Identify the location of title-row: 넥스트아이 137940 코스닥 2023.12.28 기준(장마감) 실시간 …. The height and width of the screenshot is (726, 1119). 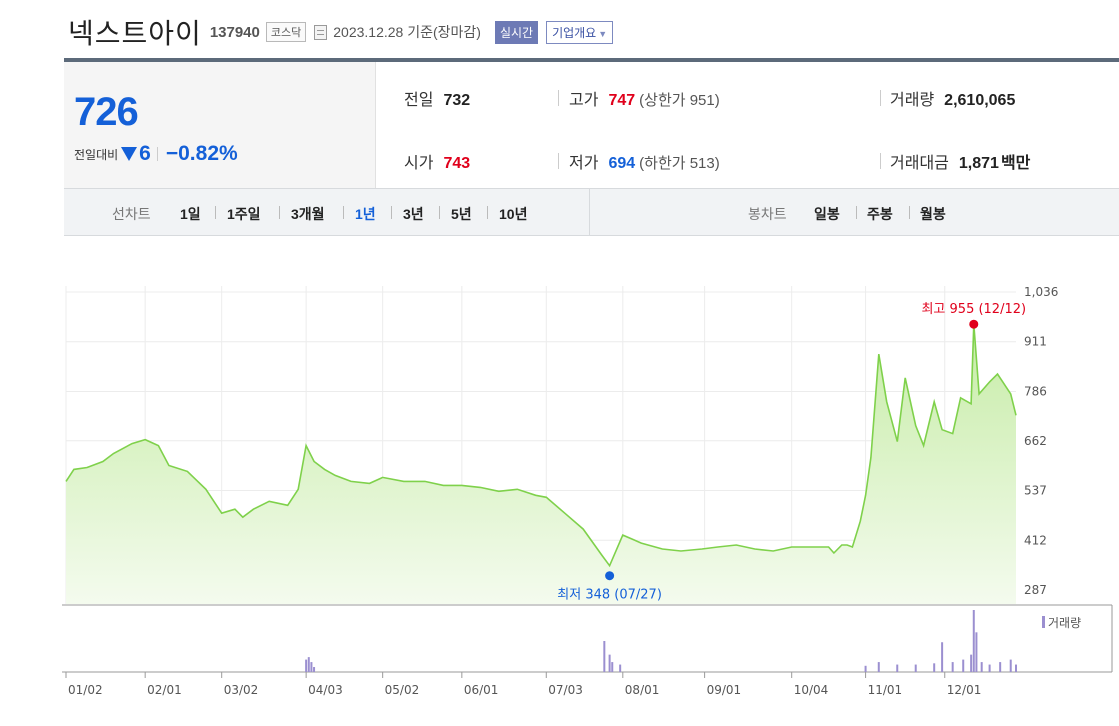
(341, 32).